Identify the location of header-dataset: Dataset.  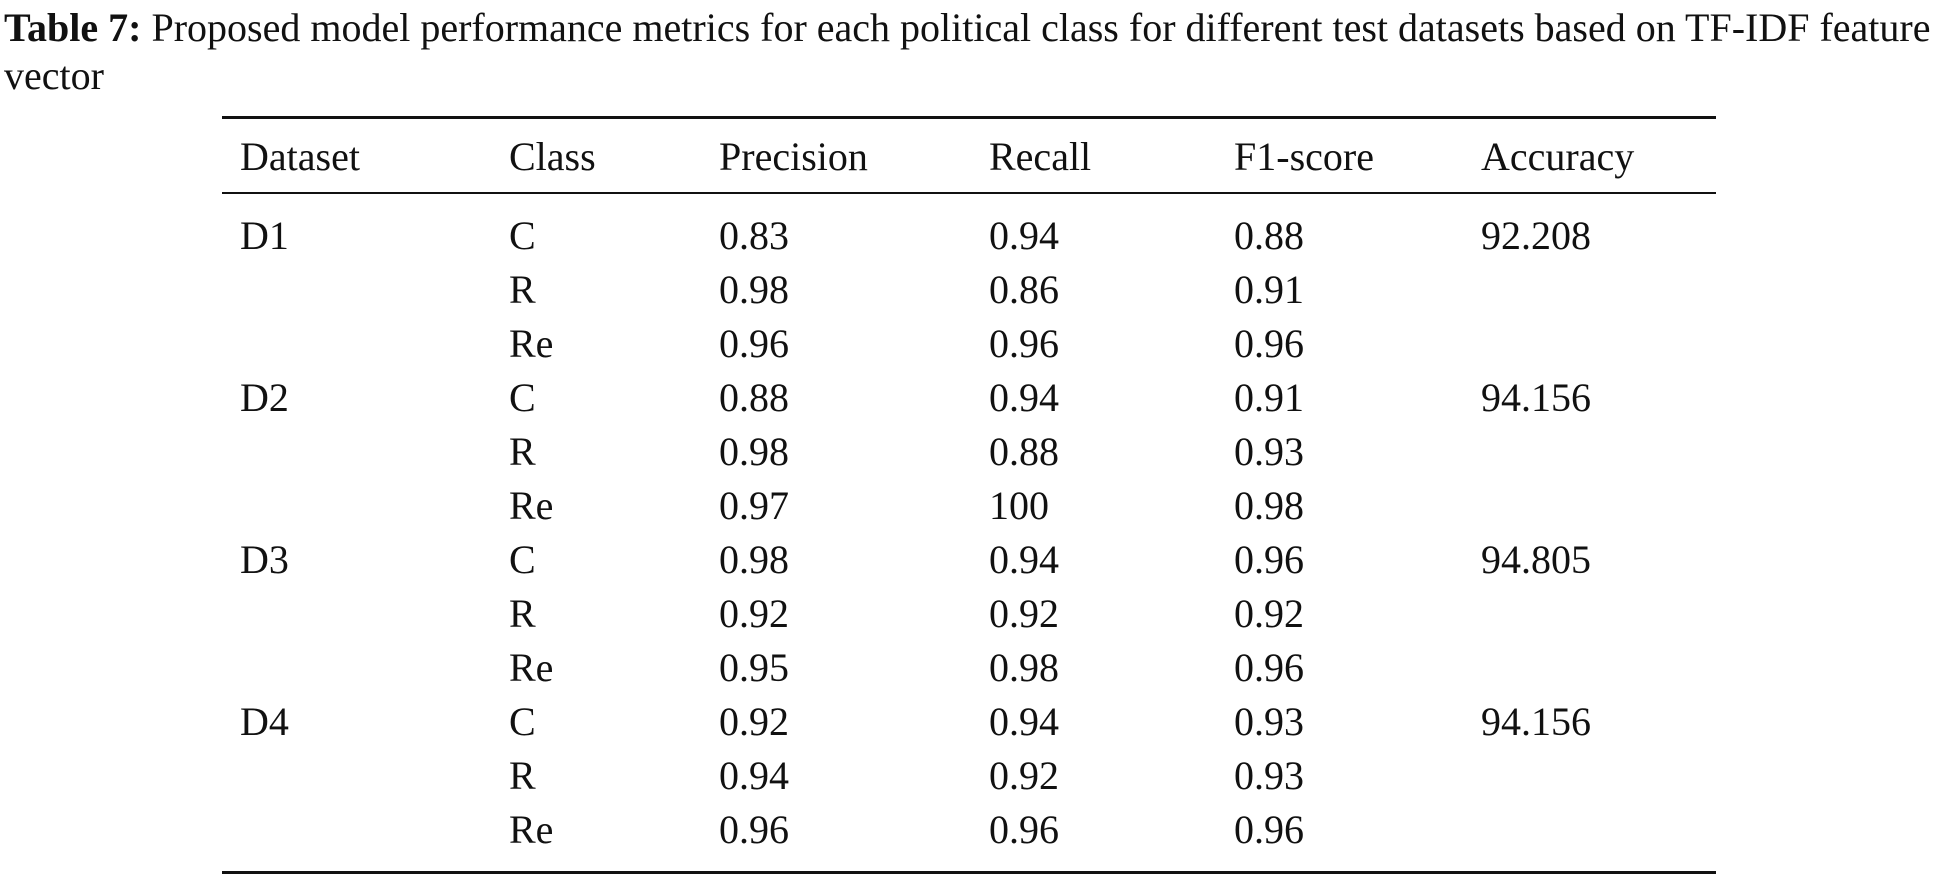
(300, 156).